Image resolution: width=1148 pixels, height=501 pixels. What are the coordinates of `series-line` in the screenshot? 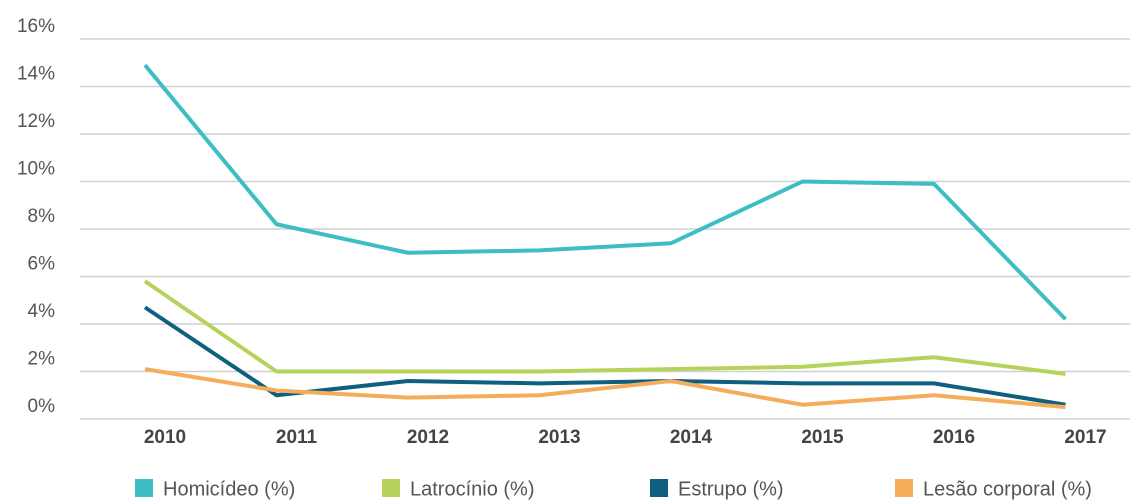 It's located at (605, 388).